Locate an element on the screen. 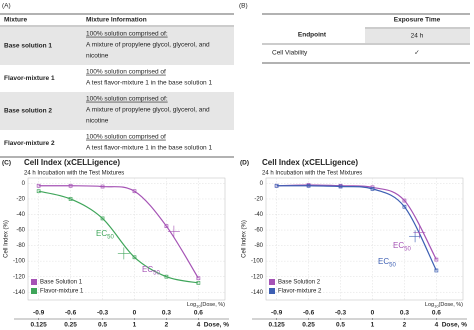 The width and height of the screenshot is (474, 330). x-axis-label-part: (Dose, %) is located at coordinates (451, 305).